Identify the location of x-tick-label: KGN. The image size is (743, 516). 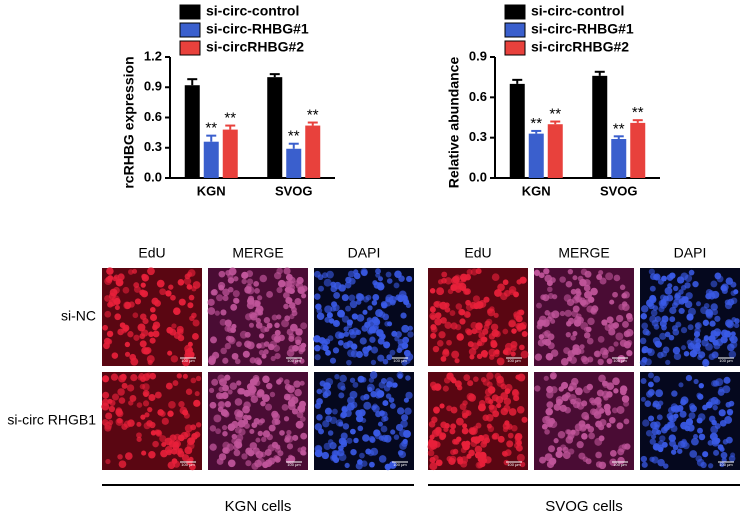
(536, 190).